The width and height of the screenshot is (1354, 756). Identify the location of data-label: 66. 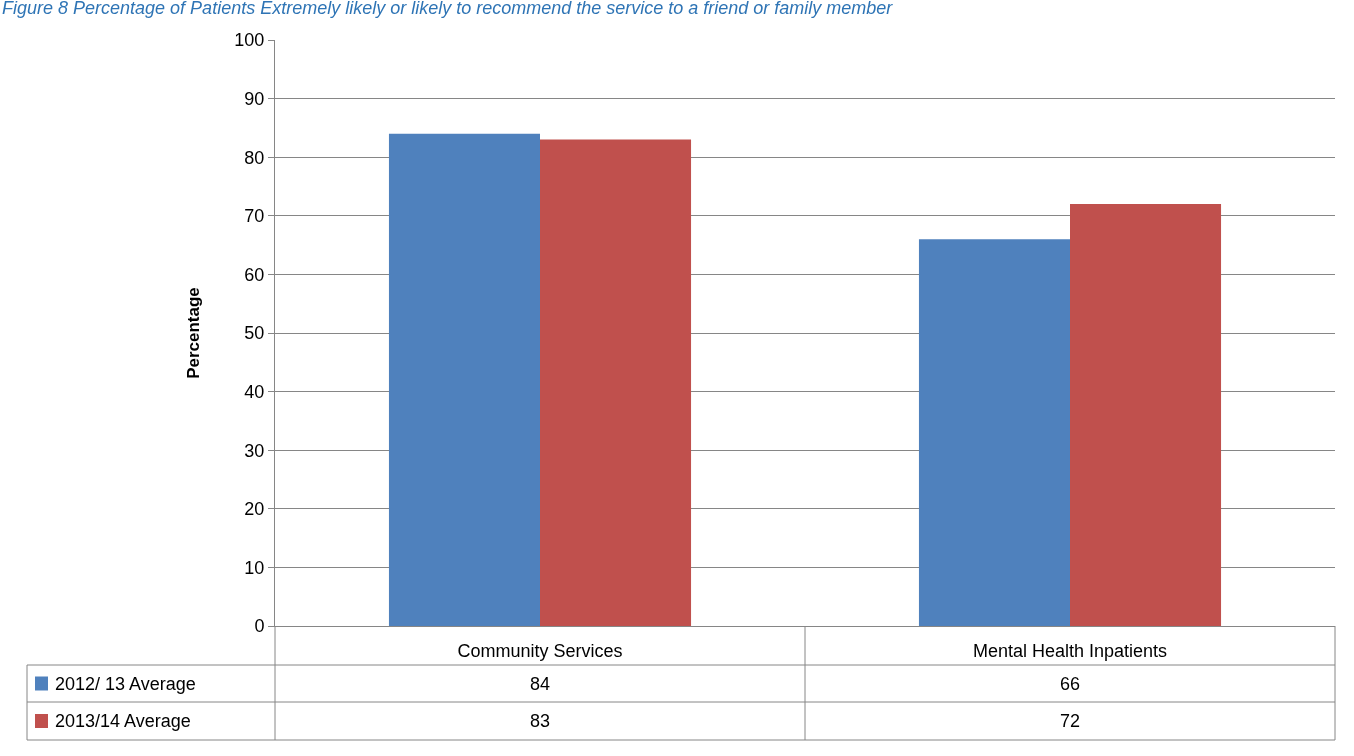
(1070, 684).